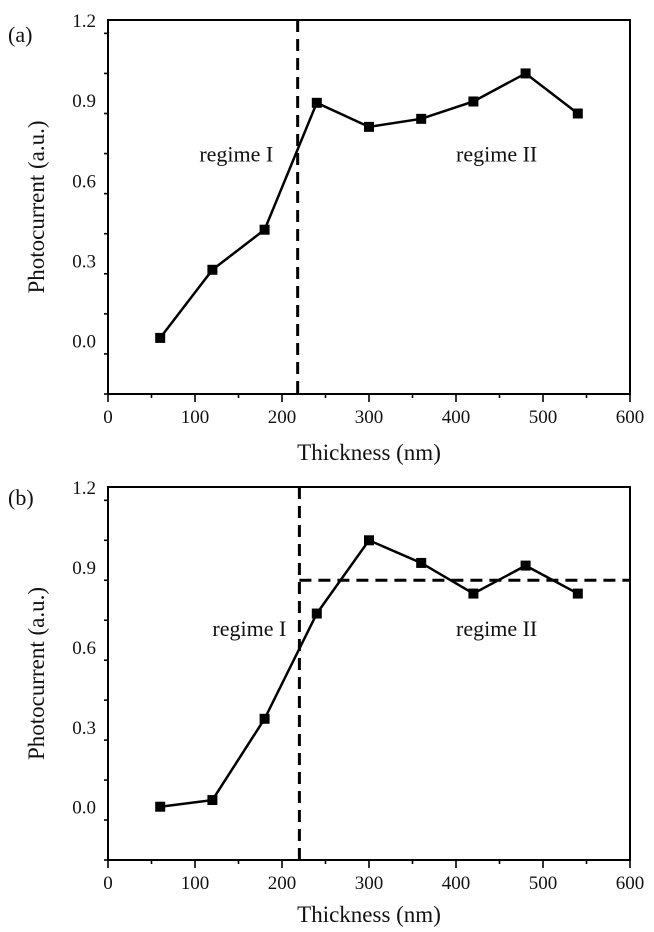  Describe the element at coordinates (20, 34) in the screenshot. I see `panel-label: (a)` at that location.